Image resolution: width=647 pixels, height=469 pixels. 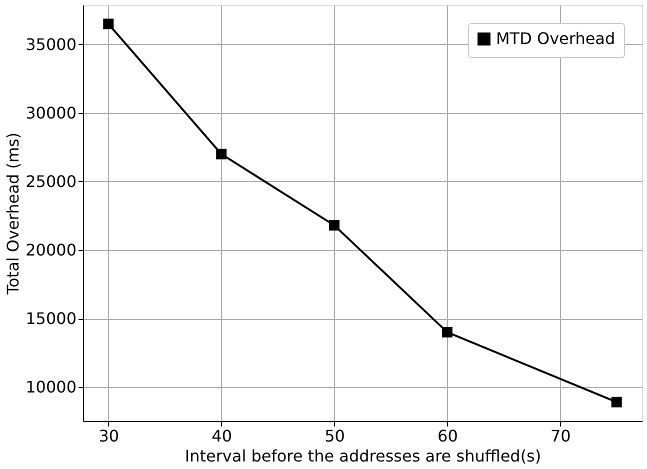 What do you see at coordinates (51, 112) in the screenshot?
I see `y-tick-label: 30000` at bounding box center [51, 112].